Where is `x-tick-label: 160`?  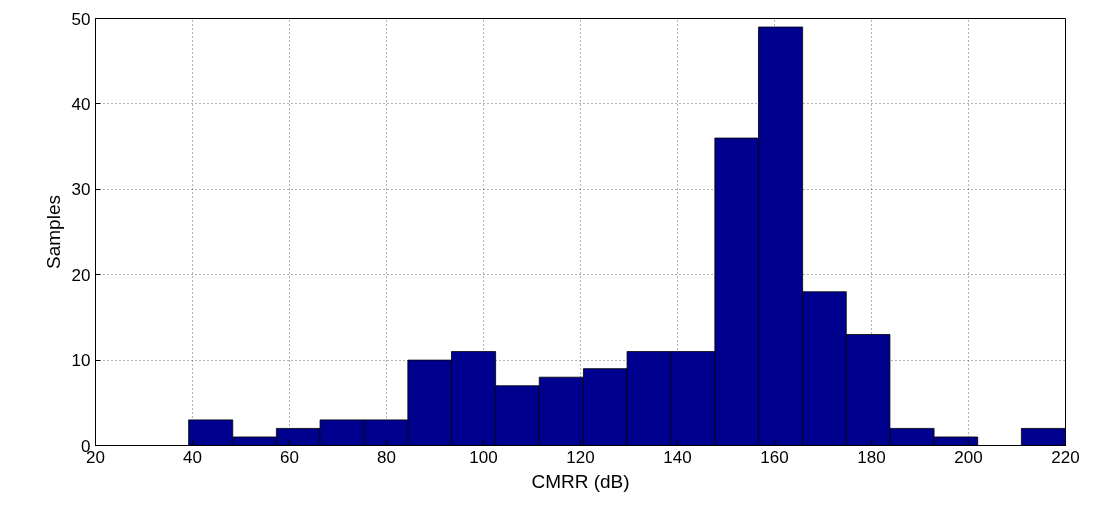 x-tick-label: 160 is located at coordinates (774, 457).